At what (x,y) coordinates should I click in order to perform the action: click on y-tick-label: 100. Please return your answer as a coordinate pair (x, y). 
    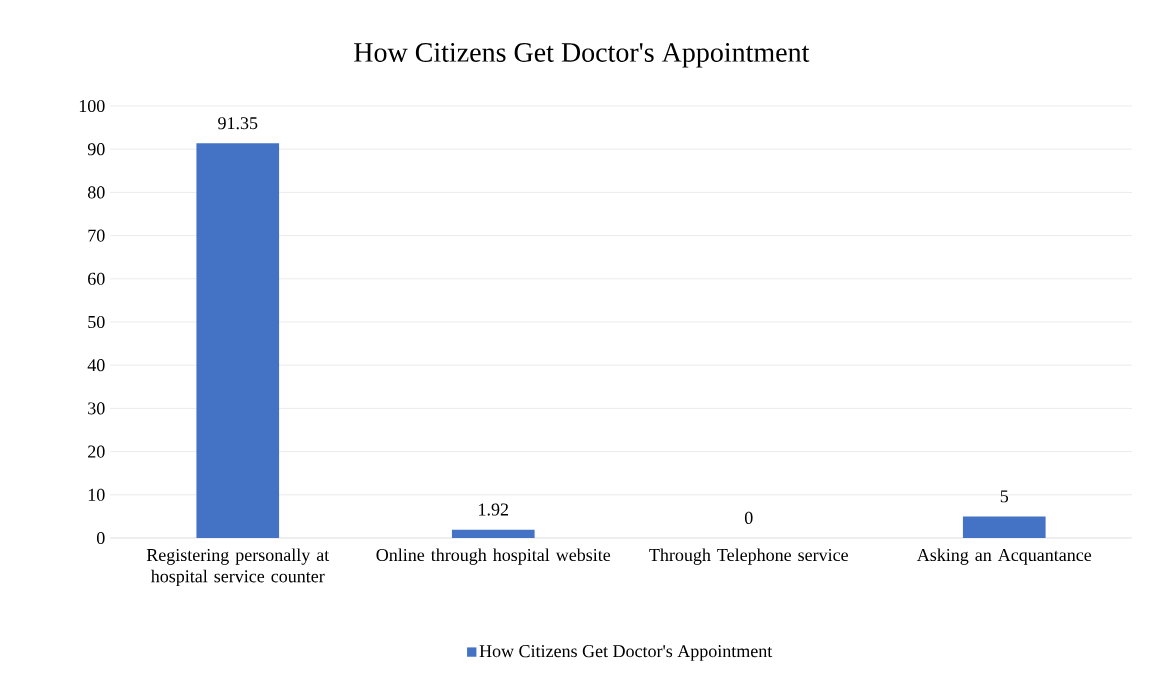
    Looking at the image, I should click on (92, 106).